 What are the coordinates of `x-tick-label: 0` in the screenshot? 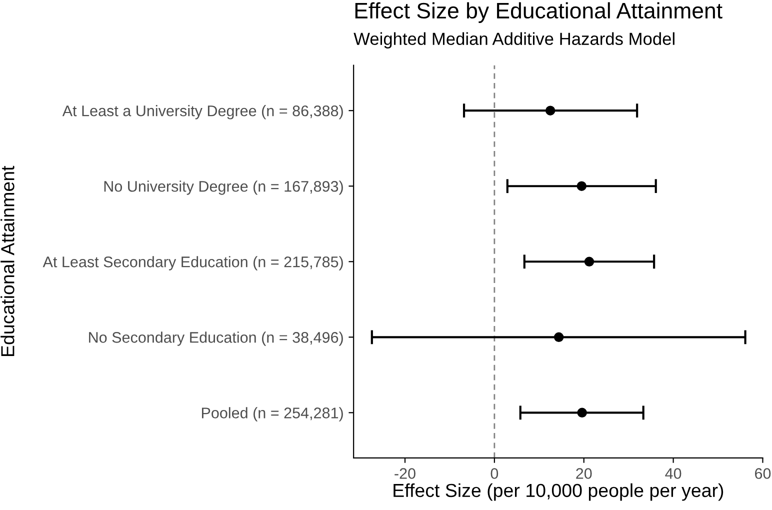 It's located at (494, 473).